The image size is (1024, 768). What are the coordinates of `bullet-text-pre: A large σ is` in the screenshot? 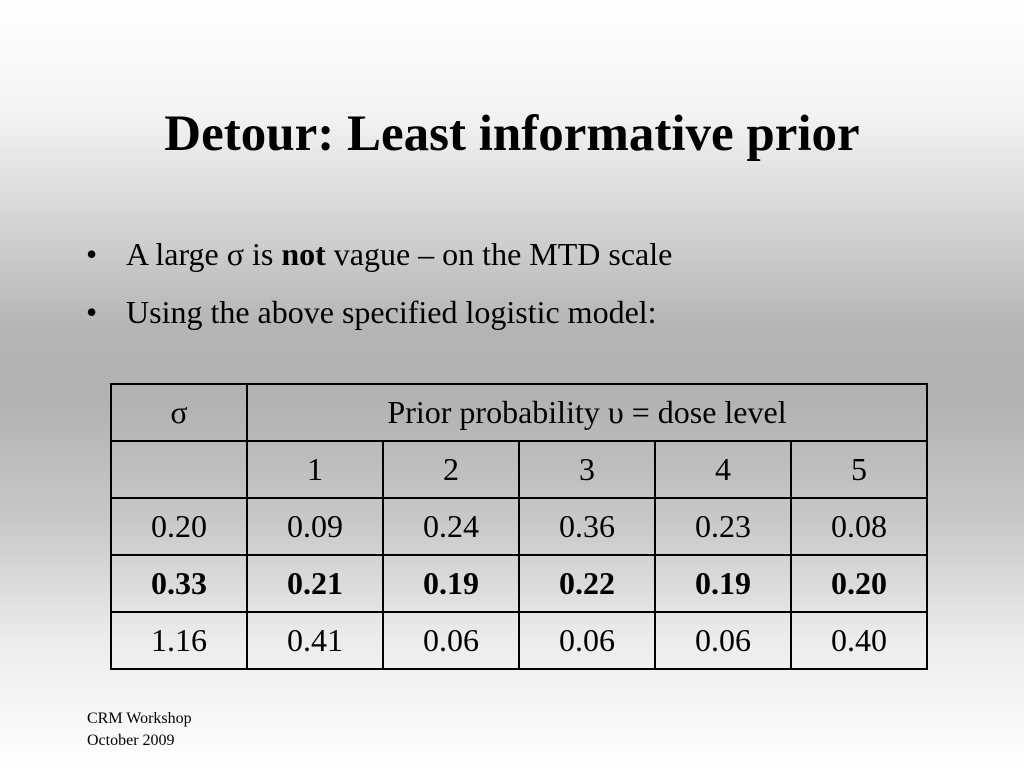 It's located at (204, 254).